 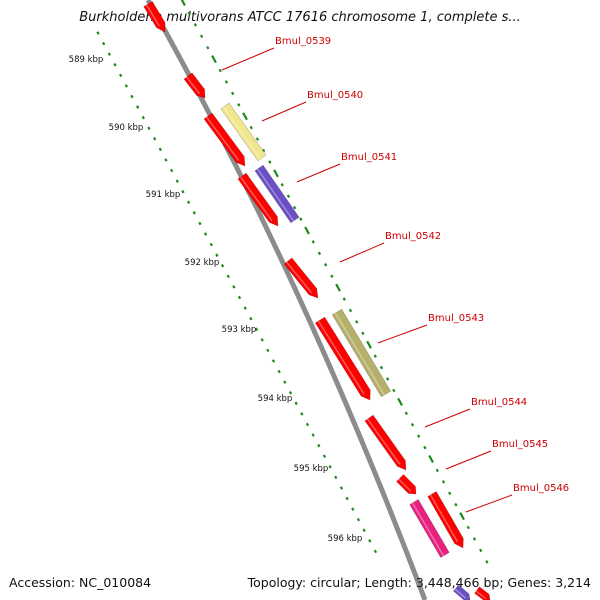 What do you see at coordinates (275, 399) in the screenshot?
I see `scale-tick-label: 594 kbp` at bounding box center [275, 399].